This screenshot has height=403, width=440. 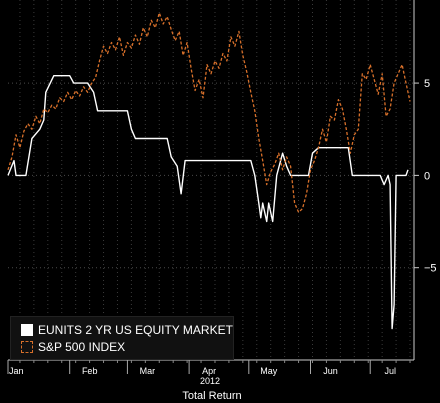 What do you see at coordinates (430, 269) in the screenshot?
I see `y-tick-label: −5` at bounding box center [430, 269].